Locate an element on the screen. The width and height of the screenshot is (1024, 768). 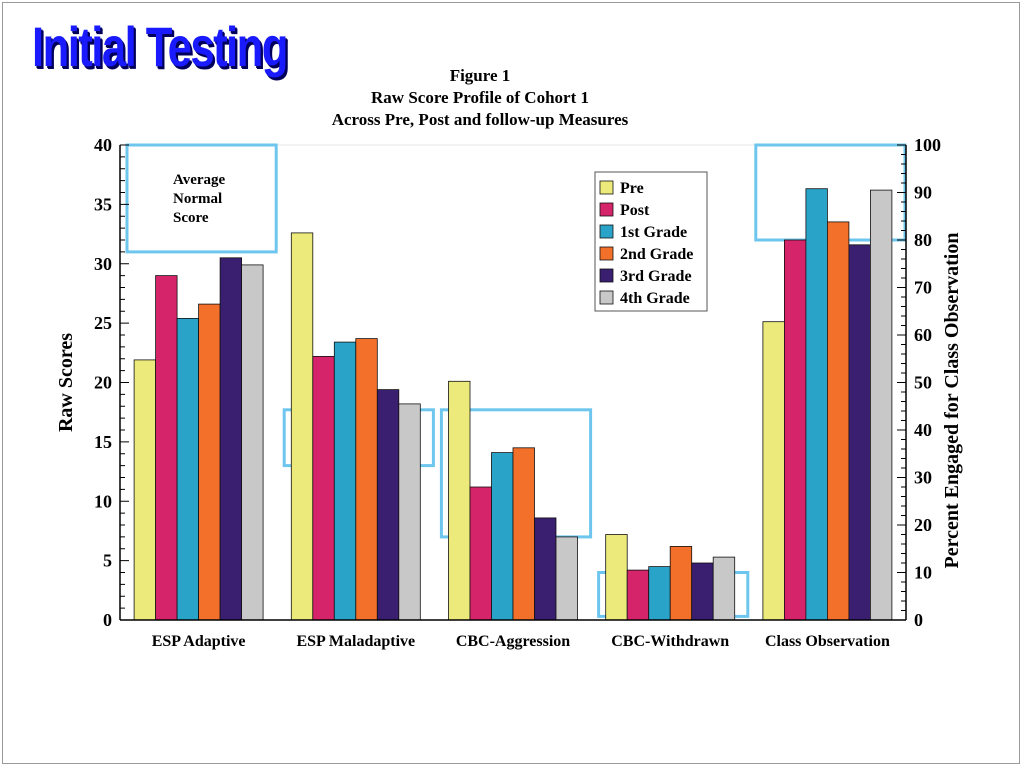
annotation-text: Normal is located at coordinates (197, 199).